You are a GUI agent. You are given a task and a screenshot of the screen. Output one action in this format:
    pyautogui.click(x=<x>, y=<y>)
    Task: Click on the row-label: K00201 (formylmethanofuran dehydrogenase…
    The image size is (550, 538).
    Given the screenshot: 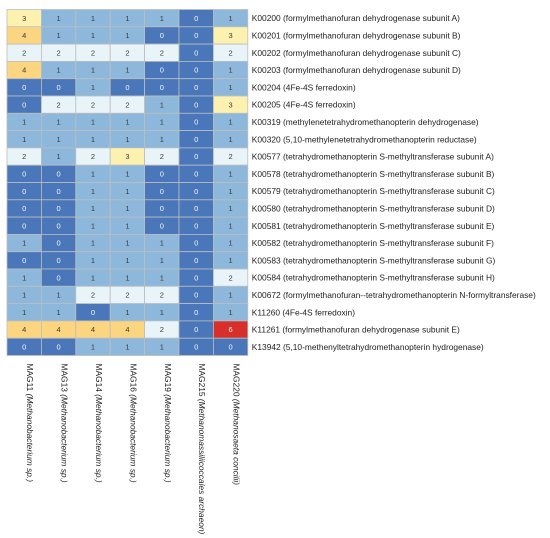 What is the action you would take?
    pyautogui.click(x=356, y=35)
    